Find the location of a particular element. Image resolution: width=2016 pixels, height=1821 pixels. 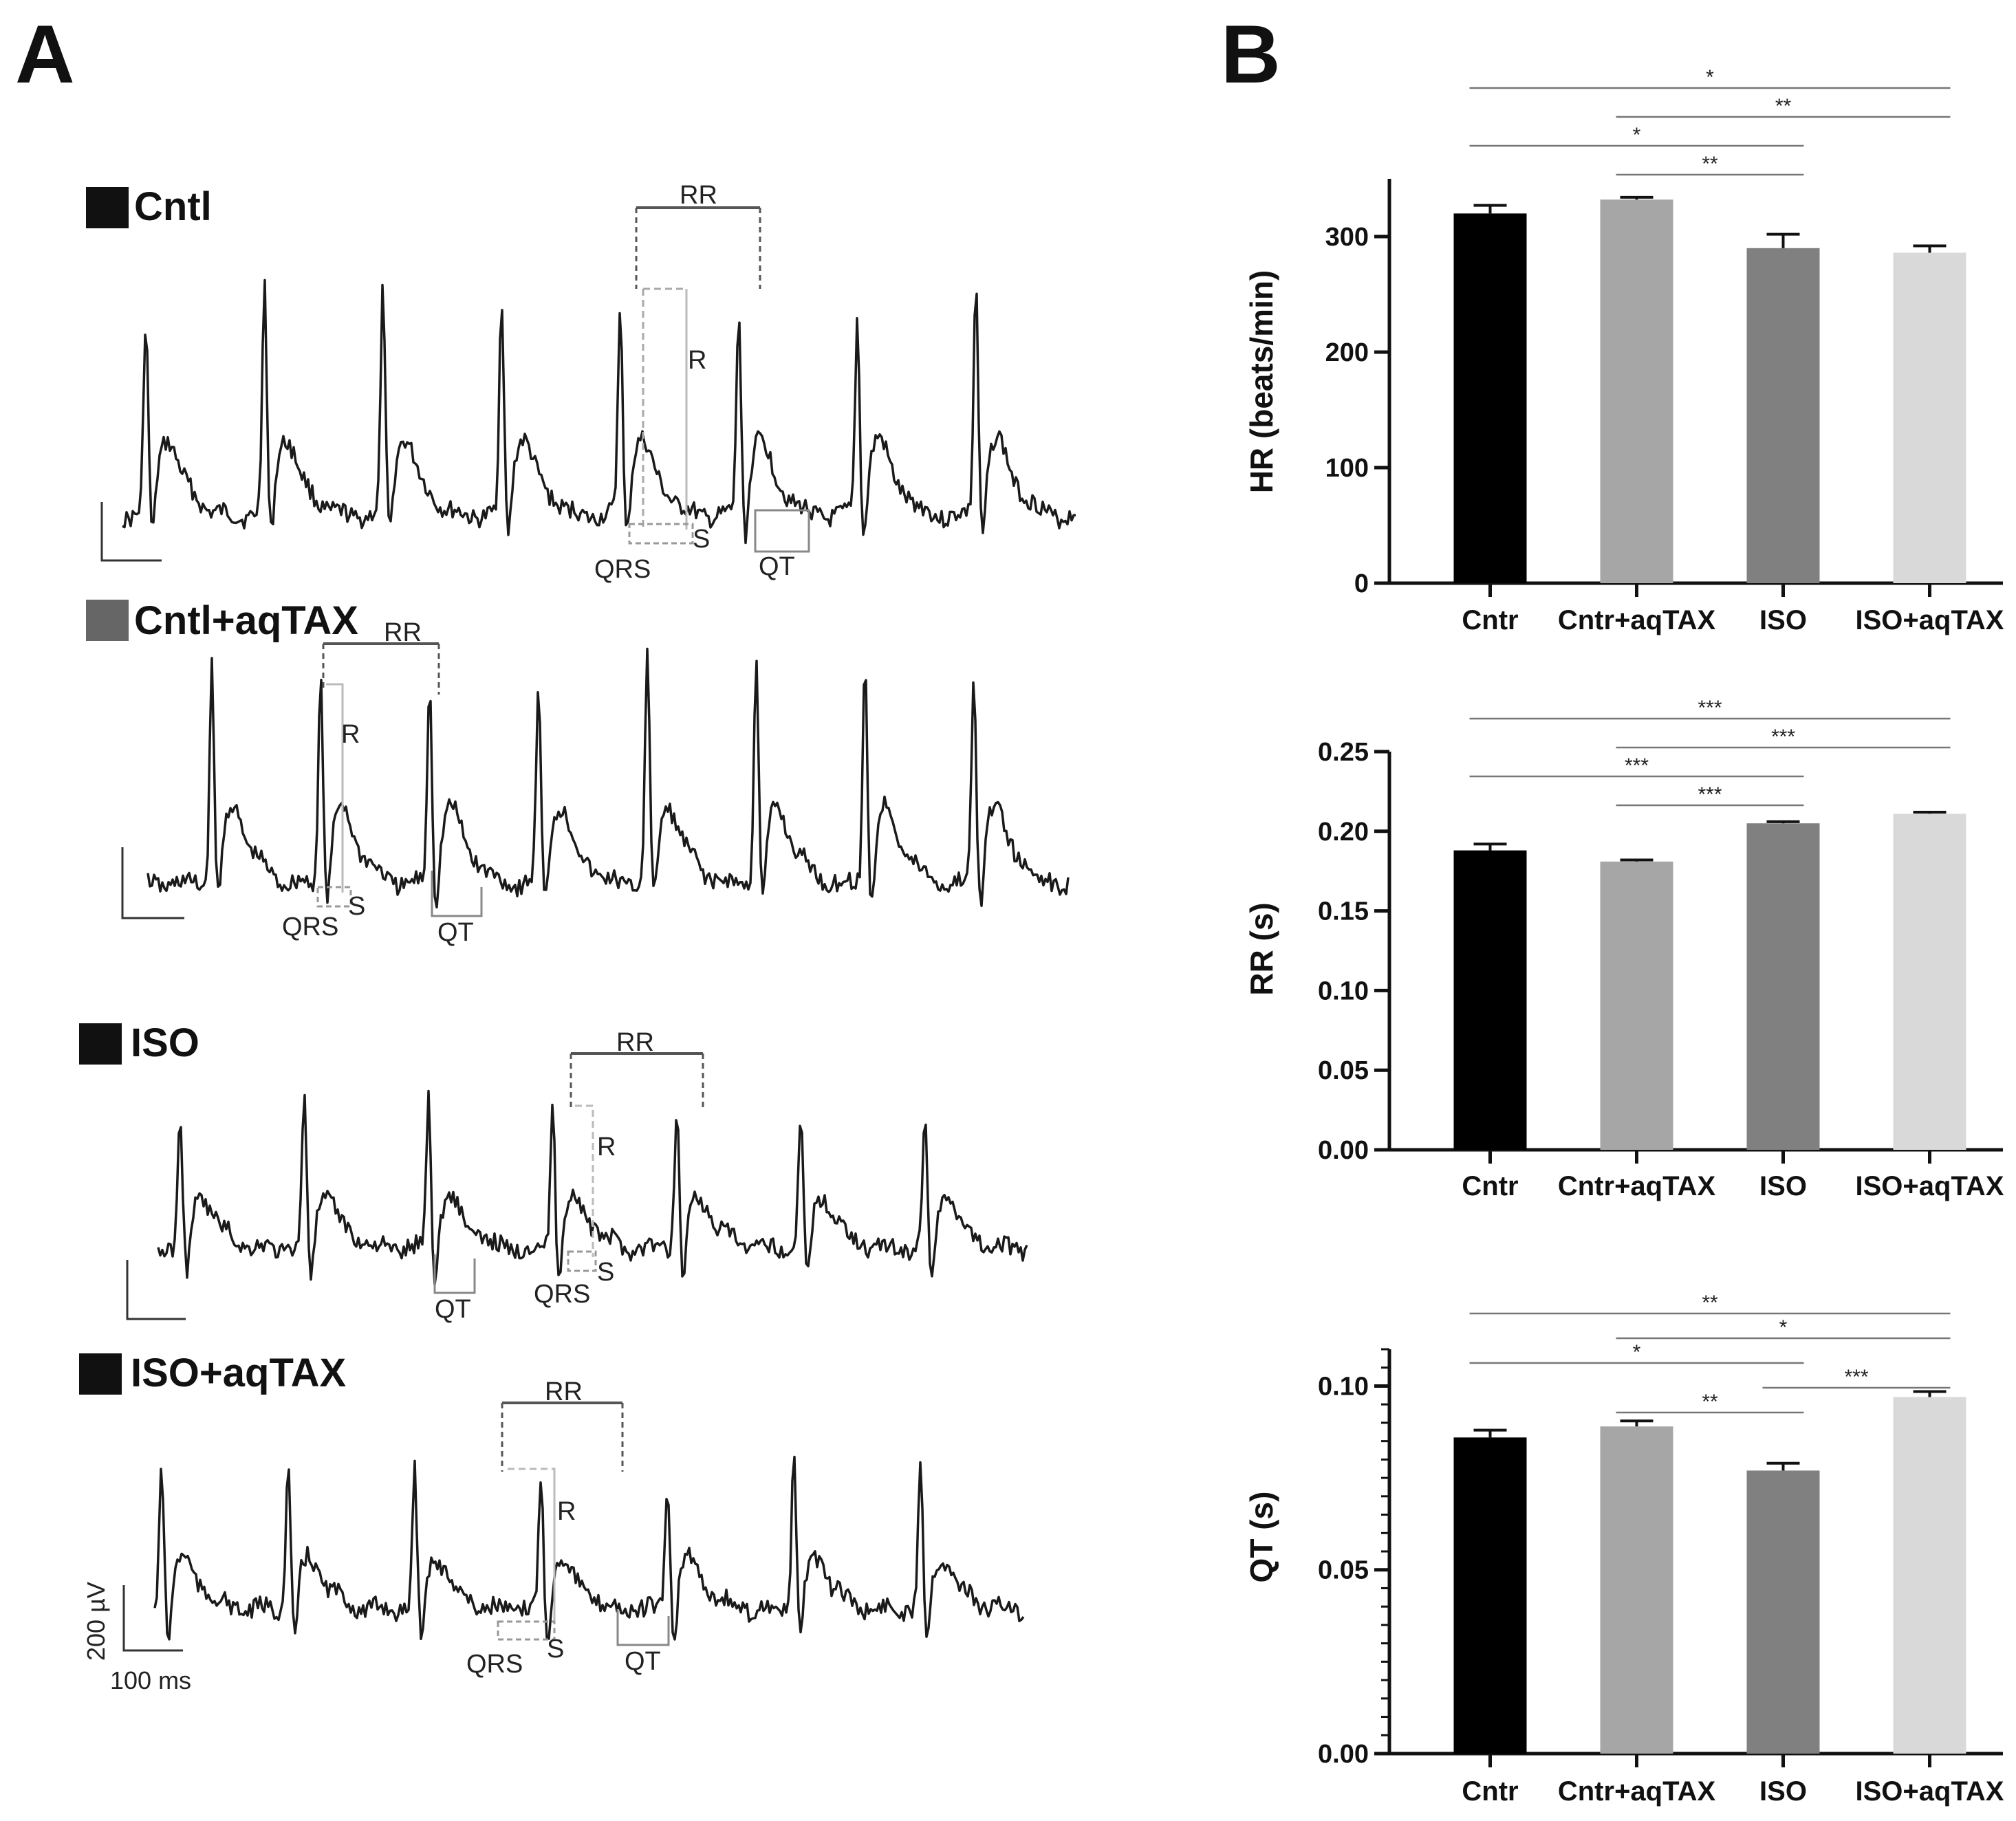

ecg-trace-iso: ISO RR R S QRS QT is located at coordinates (553, 1172).